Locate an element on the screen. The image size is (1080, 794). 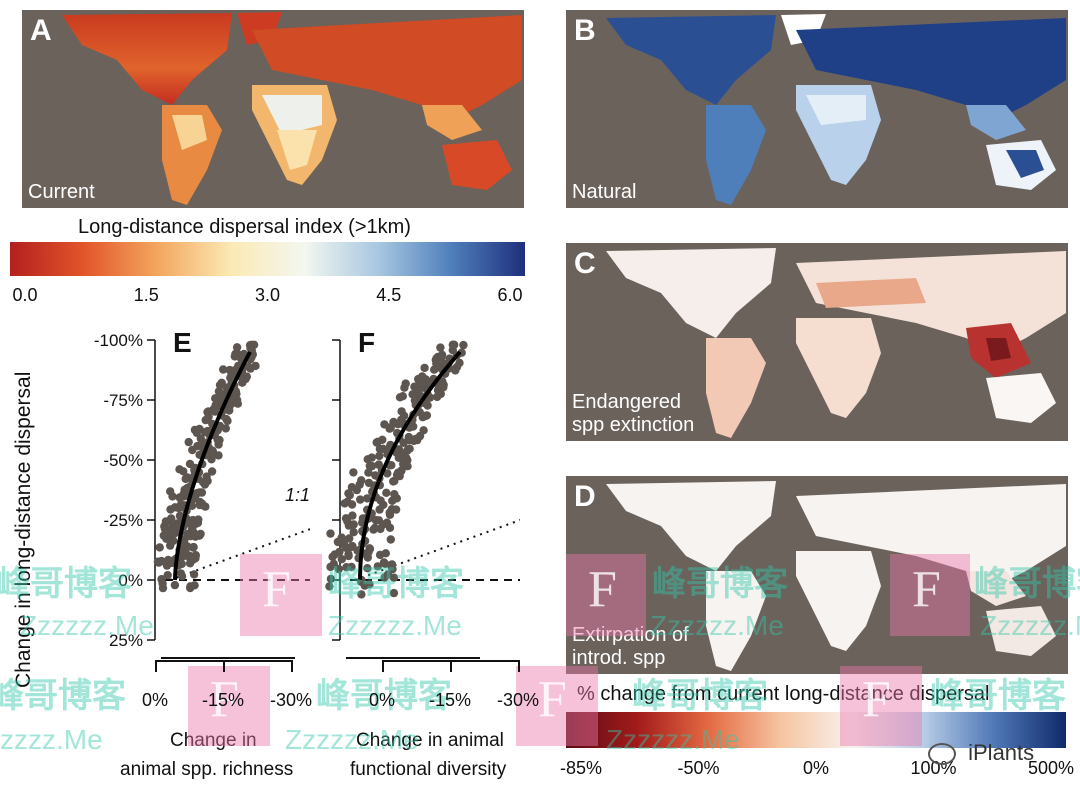
y-tick-label-4: 0% is located at coordinates (130, 580).